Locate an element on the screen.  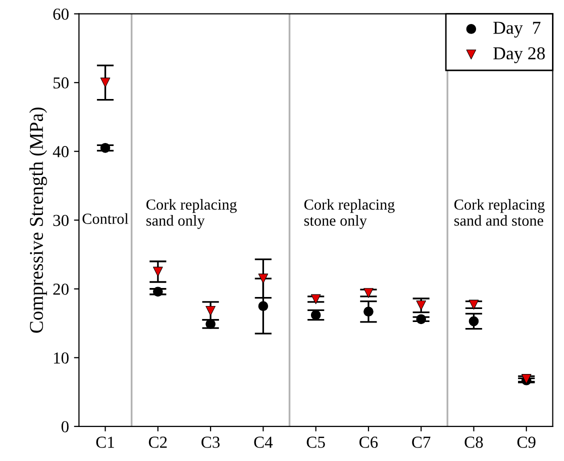
annotation: Cork replacing sand and stone is located at coordinates (499, 212).